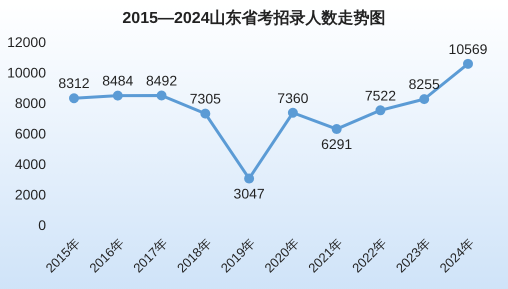 The height and width of the screenshot is (289, 508). What do you see at coordinates (468, 48) in the screenshot?
I see `data-label: 10569` at bounding box center [468, 48].